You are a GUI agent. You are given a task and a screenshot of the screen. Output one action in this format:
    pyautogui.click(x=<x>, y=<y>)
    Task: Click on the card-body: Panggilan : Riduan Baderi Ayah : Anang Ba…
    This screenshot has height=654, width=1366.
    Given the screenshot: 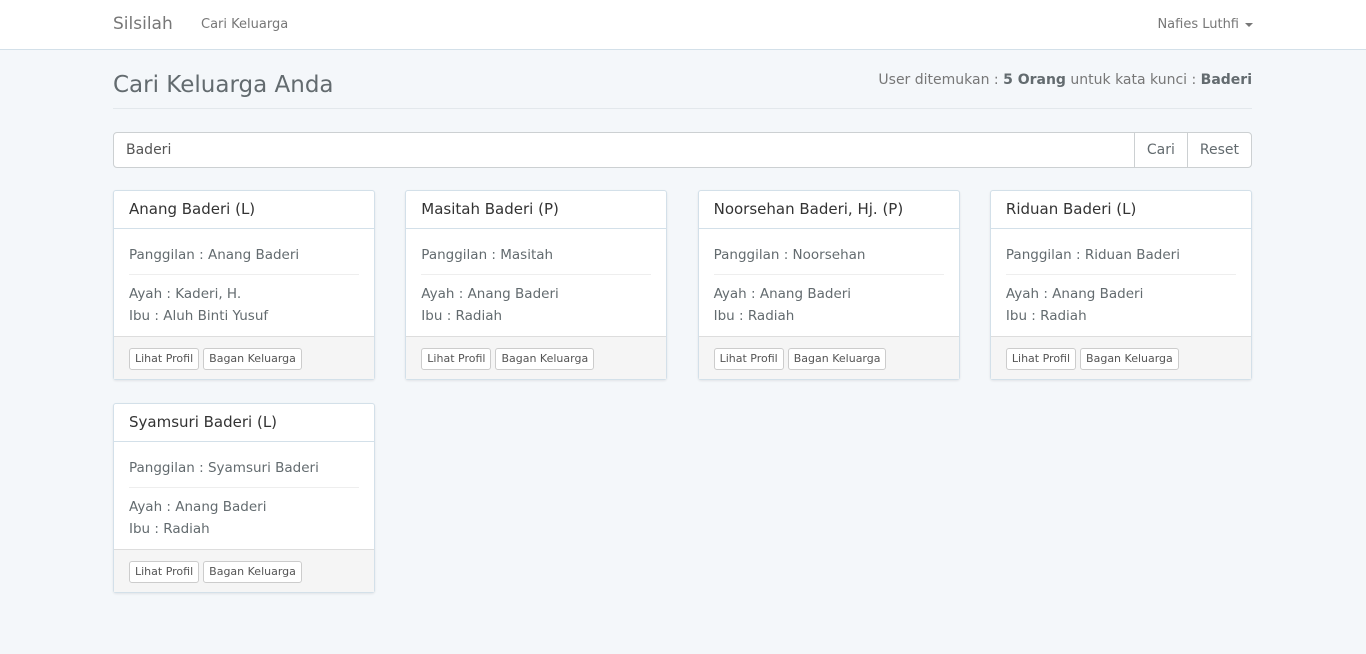 What is the action you would take?
    pyautogui.click(x=1121, y=282)
    